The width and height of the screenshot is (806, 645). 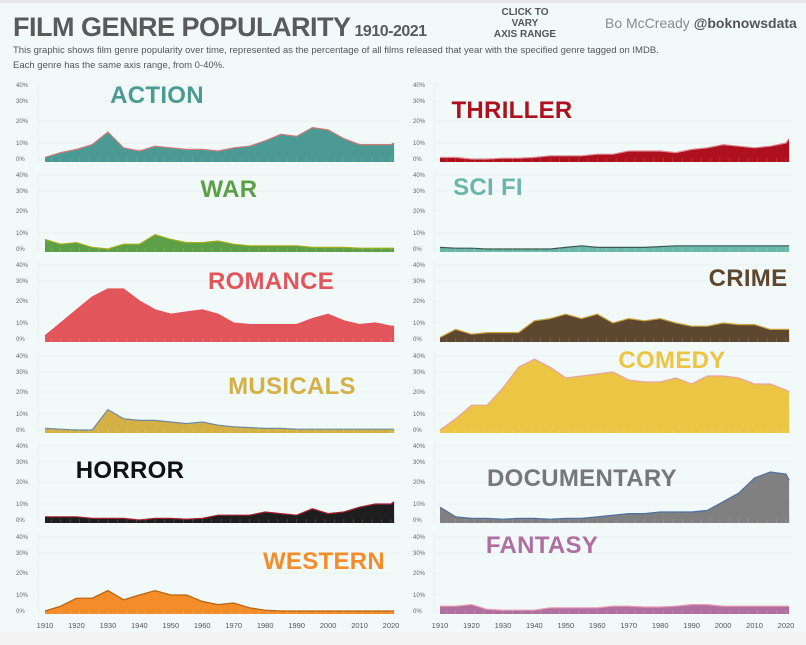 I want to click on area-war, so click(x=220, y=243).